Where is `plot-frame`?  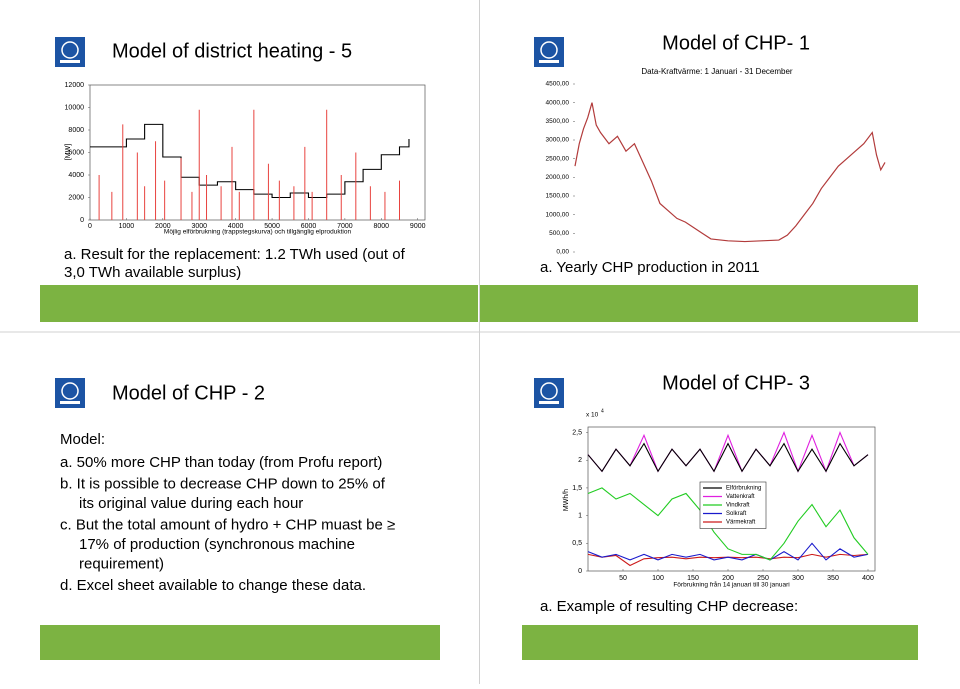 plot-frame is located at coordinates (731, 499).